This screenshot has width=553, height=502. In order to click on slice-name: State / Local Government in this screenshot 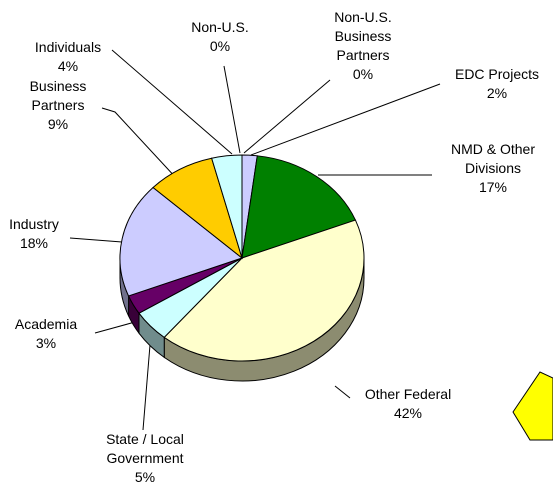, I will do `click(145, 448)`.